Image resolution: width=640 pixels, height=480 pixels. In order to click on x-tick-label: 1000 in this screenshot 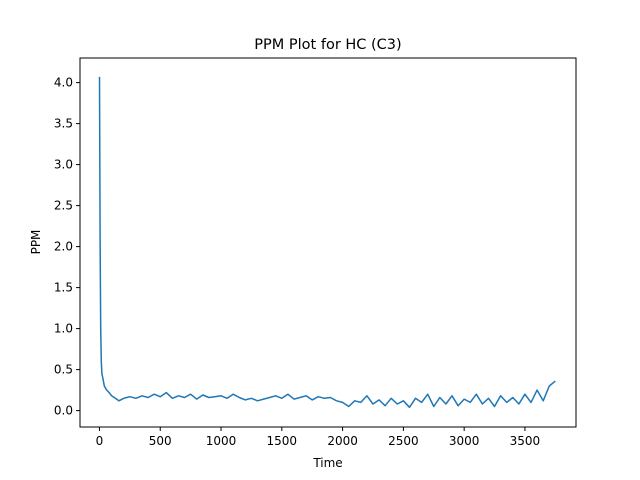, I will do `click(221, 441)`.